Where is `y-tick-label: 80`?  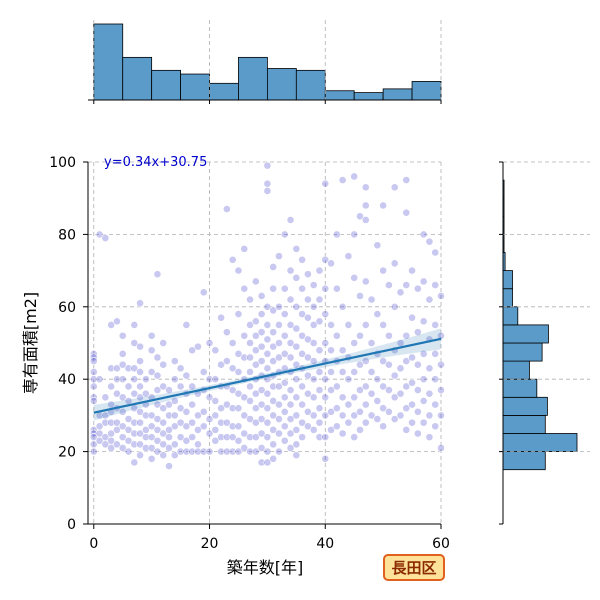 y-tick-label: 80 is located at coordinates (67, 235).